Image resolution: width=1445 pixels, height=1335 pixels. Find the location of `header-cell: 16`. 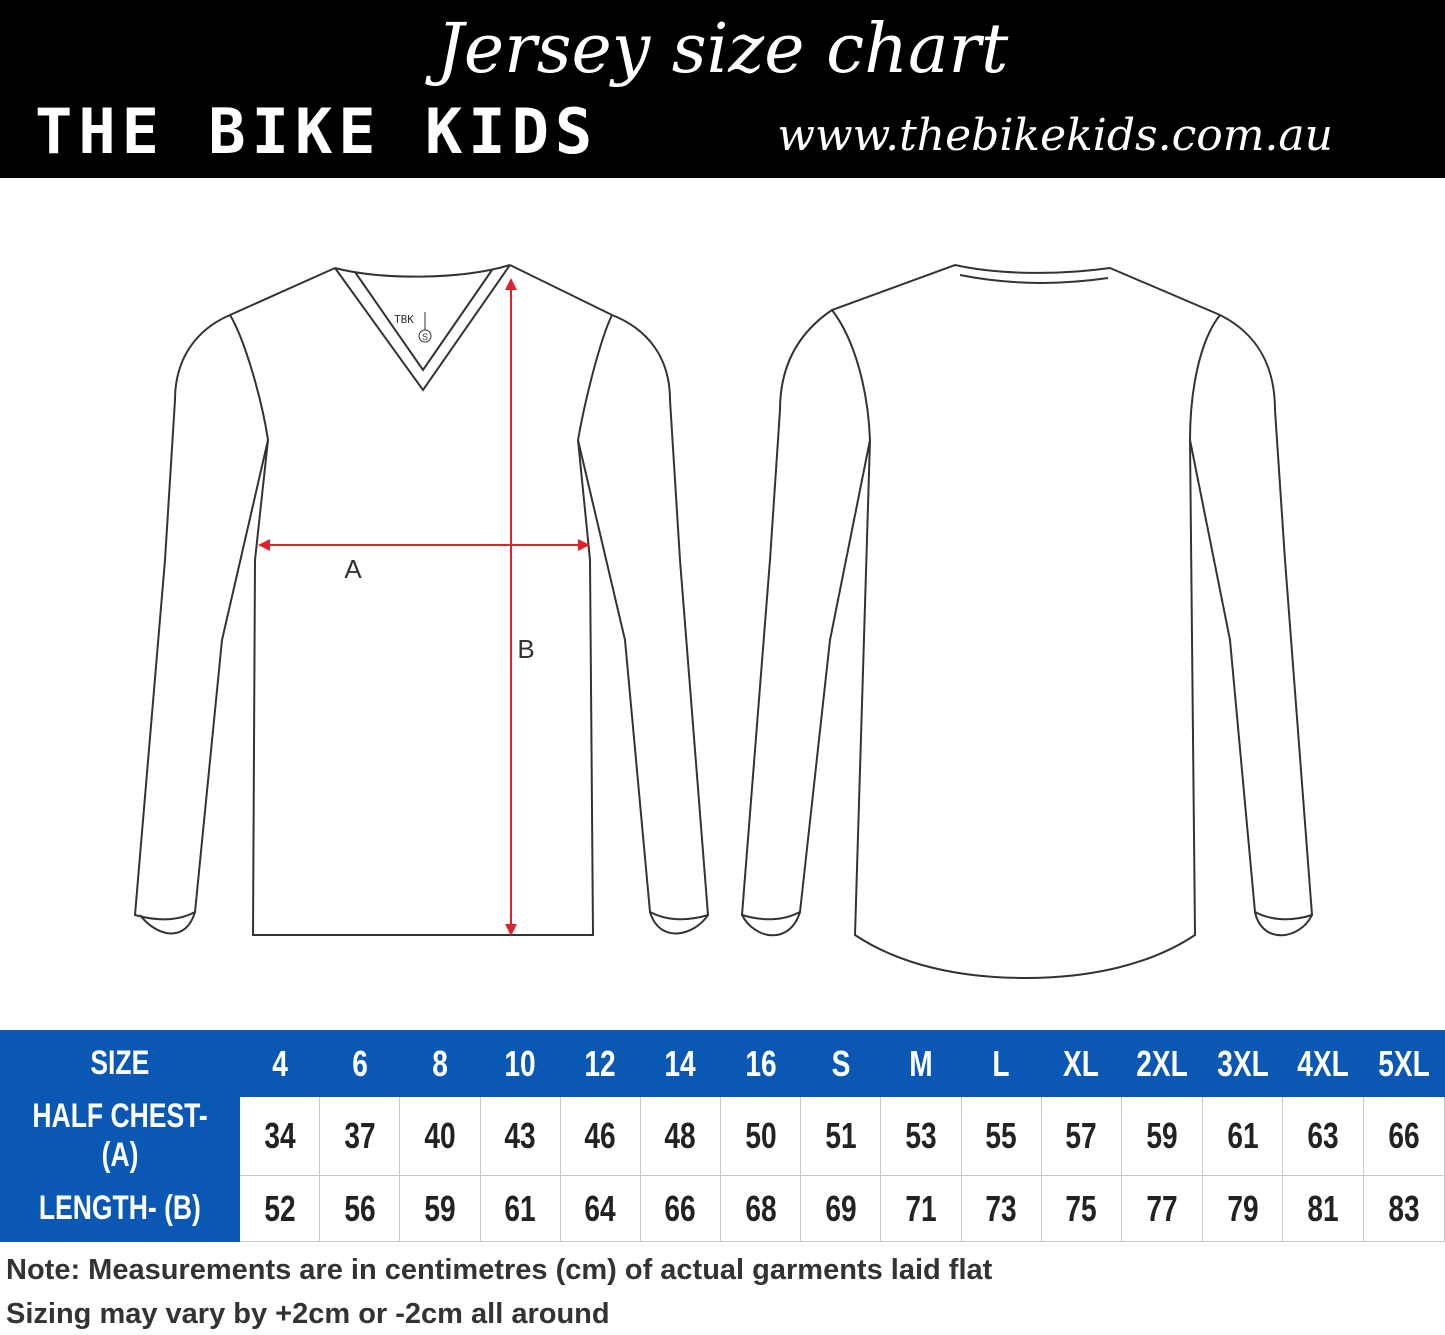

header-cell: 16 is located at coordinates (761, 1063).